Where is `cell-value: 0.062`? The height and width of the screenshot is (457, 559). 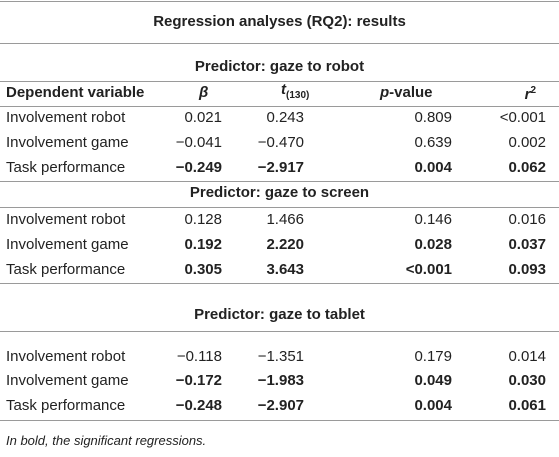 cell-value: 0.062 is located at coordinates (527, 167).